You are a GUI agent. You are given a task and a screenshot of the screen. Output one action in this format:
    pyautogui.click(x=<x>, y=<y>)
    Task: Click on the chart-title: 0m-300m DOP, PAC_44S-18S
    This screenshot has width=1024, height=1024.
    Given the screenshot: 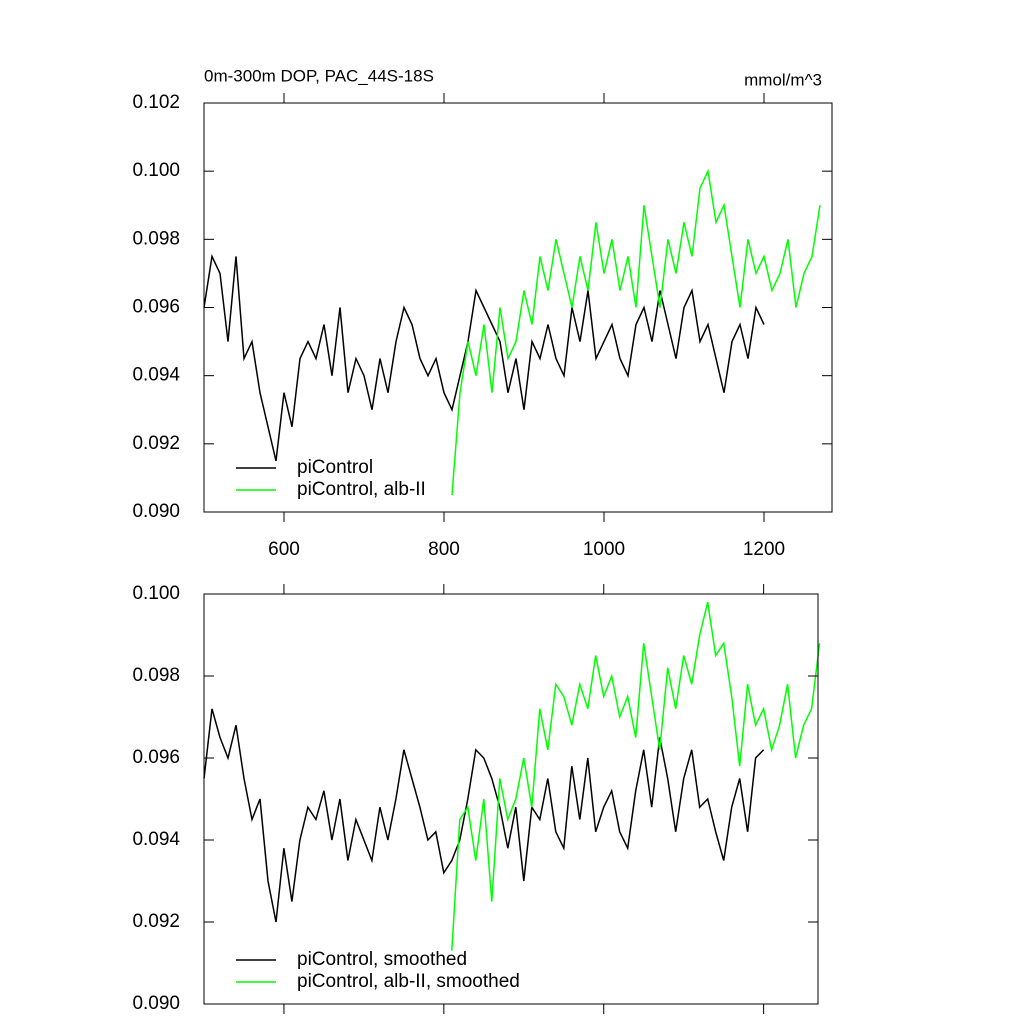 What is the action you would take?
    pyautogui.click(x=319, y=75)
    